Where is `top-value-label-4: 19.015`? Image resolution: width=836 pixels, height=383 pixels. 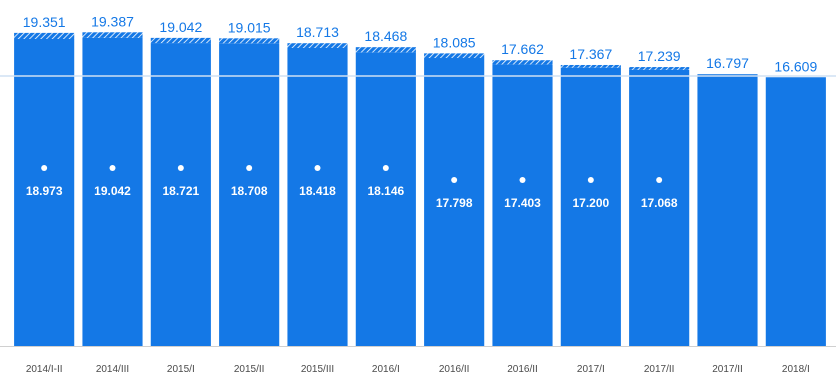
top-value-label-4: 19.015 is located at coordinates (249, 27).